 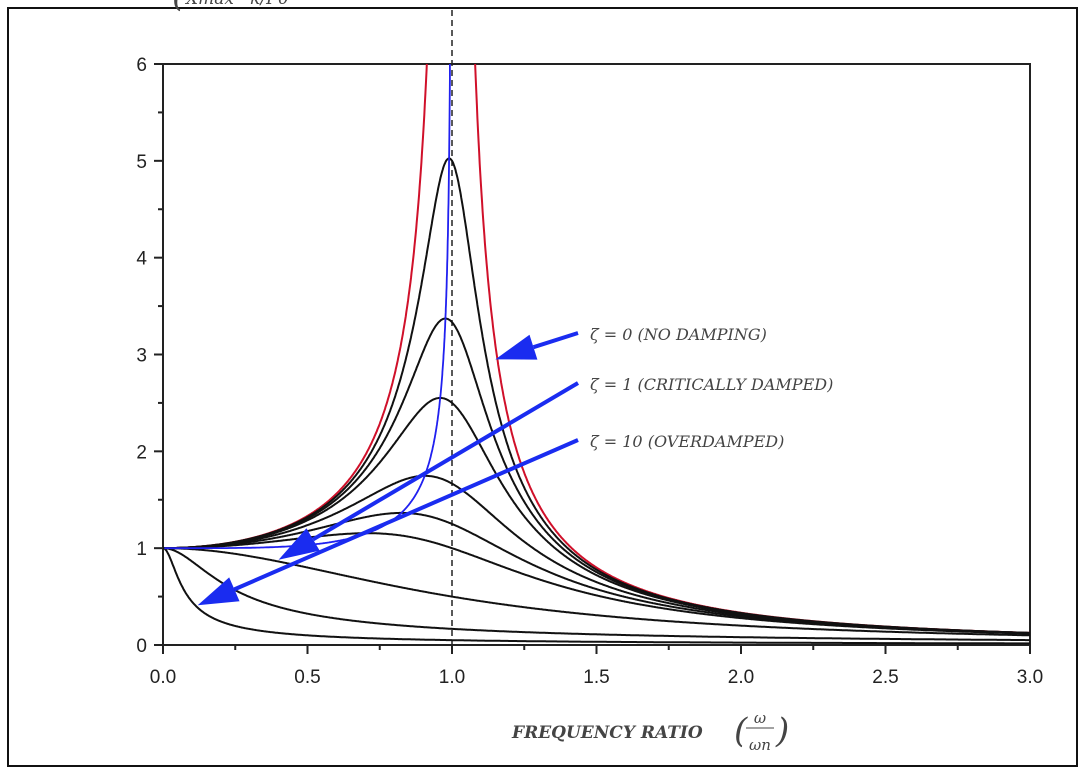 What do you see at coordinates (687, 441) in the screenshot?
I see `annotation-label: ζ = 10 (OVERDAMPED)` at bounding box center [687, 441].